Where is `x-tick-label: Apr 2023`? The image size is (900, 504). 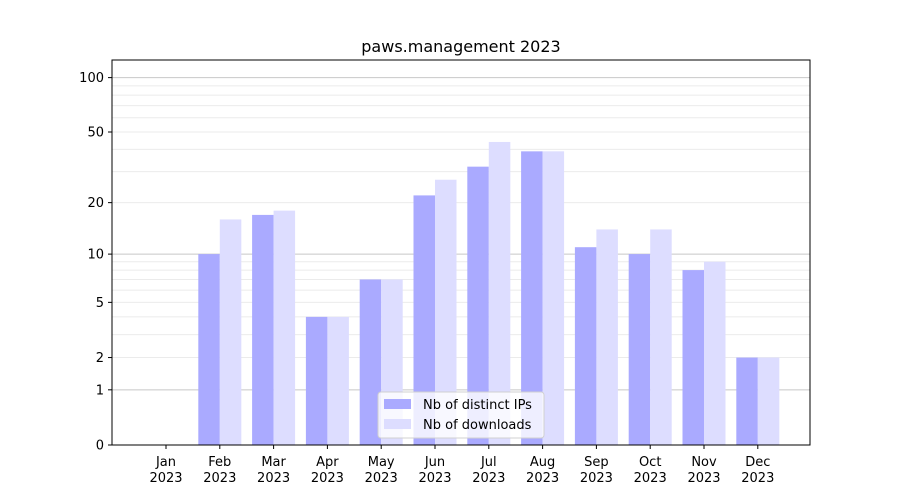
x-tick-label: Apr 2023 is located at coordinates (327, 470).